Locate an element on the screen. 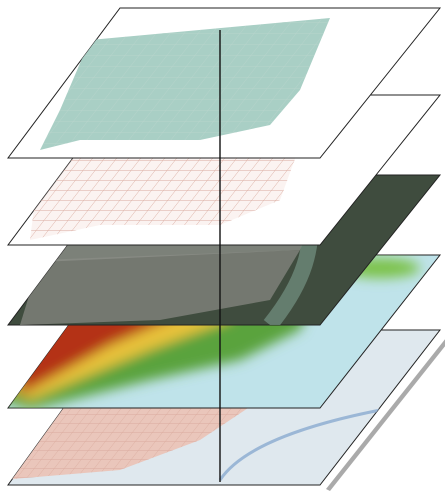  urban-area is located at coordinates (165, 192).